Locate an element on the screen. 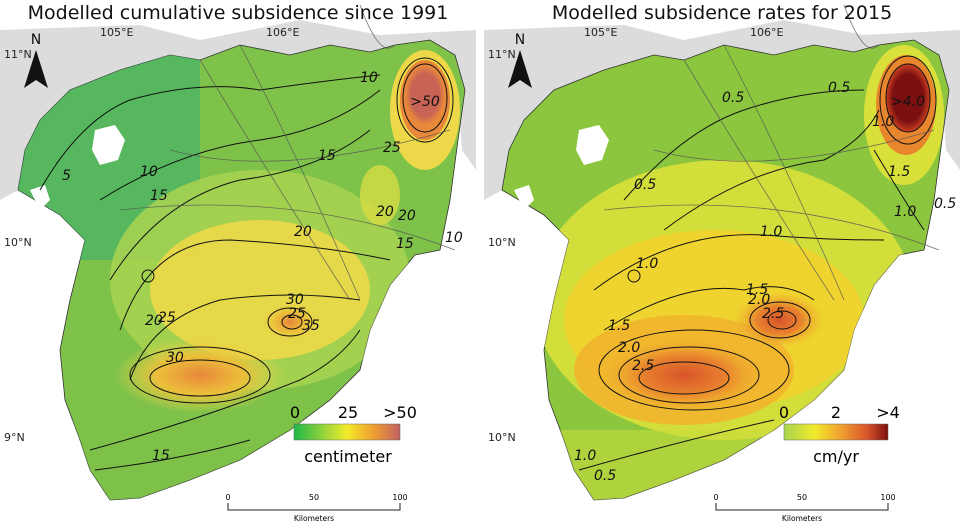 The width and height of the screenshot is (960, 530). color-legend: 0 2 >4 cm/yr is located at coordinates (839, 434).